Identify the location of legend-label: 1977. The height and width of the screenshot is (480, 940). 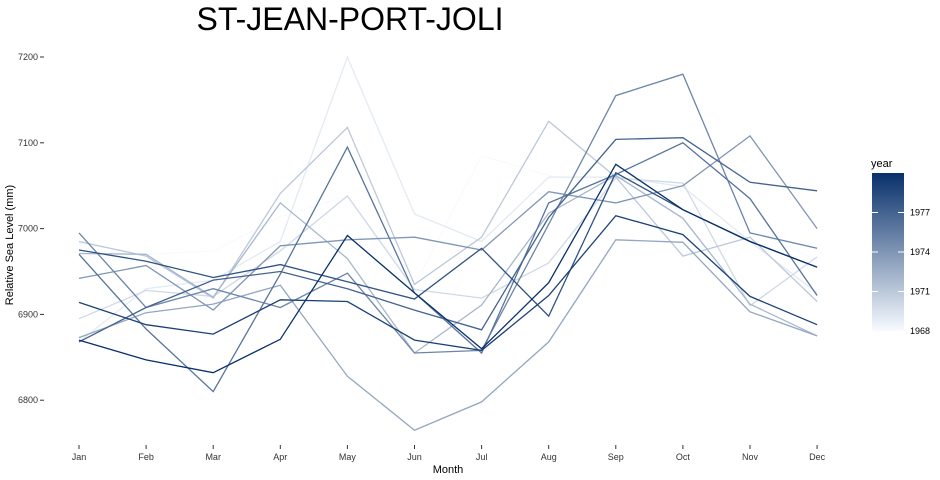
(920, 213).